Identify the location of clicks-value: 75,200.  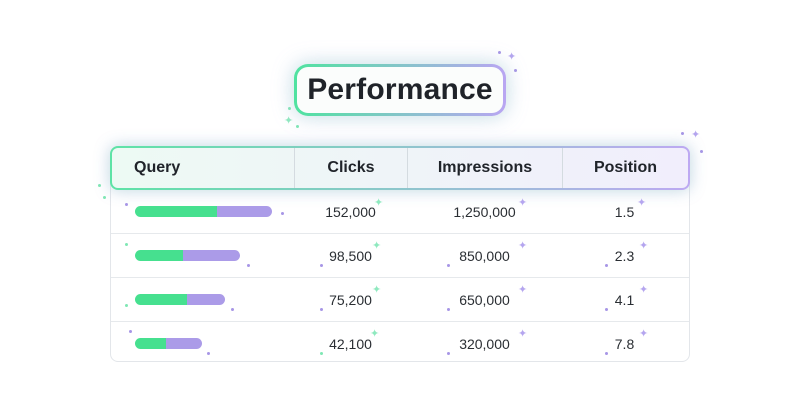
(350, 299).